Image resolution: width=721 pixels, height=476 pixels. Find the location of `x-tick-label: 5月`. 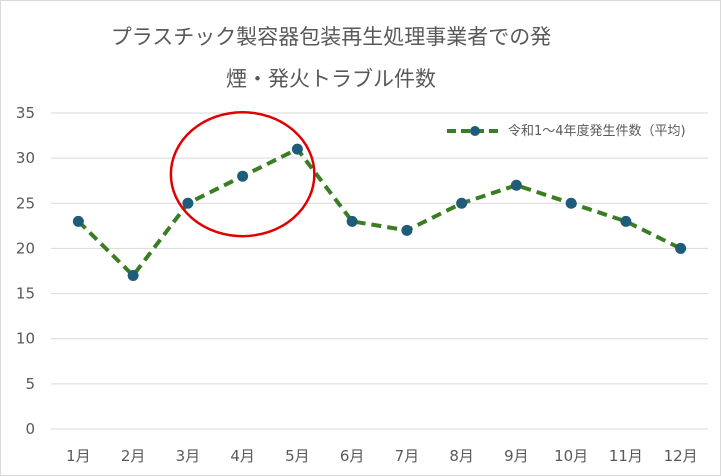

x-tick-label: 5月 is located at coordinates (297, 456).